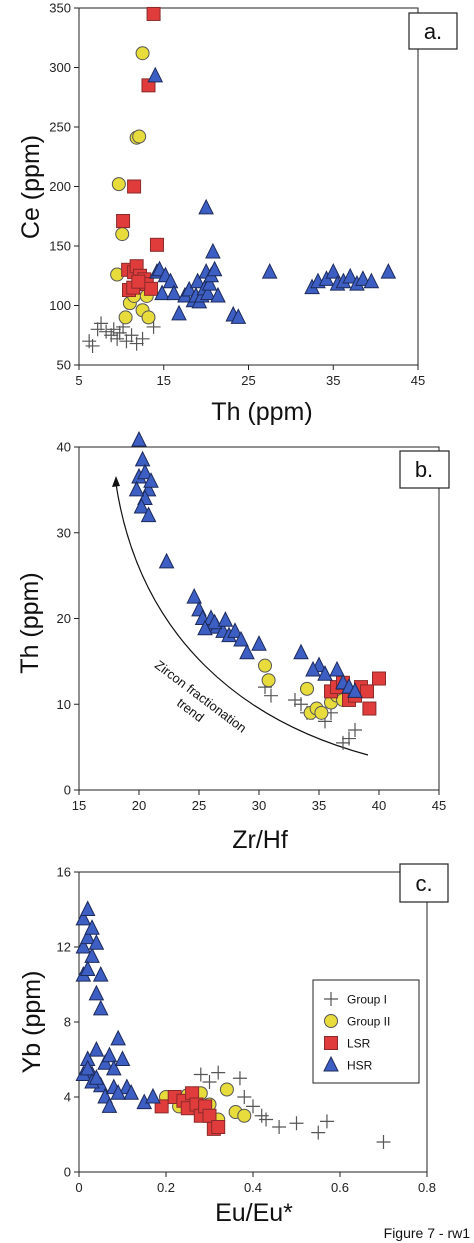 The image size is (474, 1243). Describe the element at coordinates (64, 447) in the screenshot. I see `y-tick-label: 40` at that location.